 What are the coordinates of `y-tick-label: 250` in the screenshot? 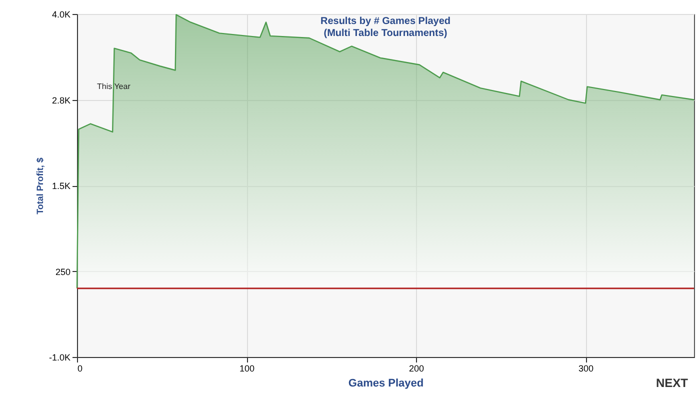 It's located at (62, 271).